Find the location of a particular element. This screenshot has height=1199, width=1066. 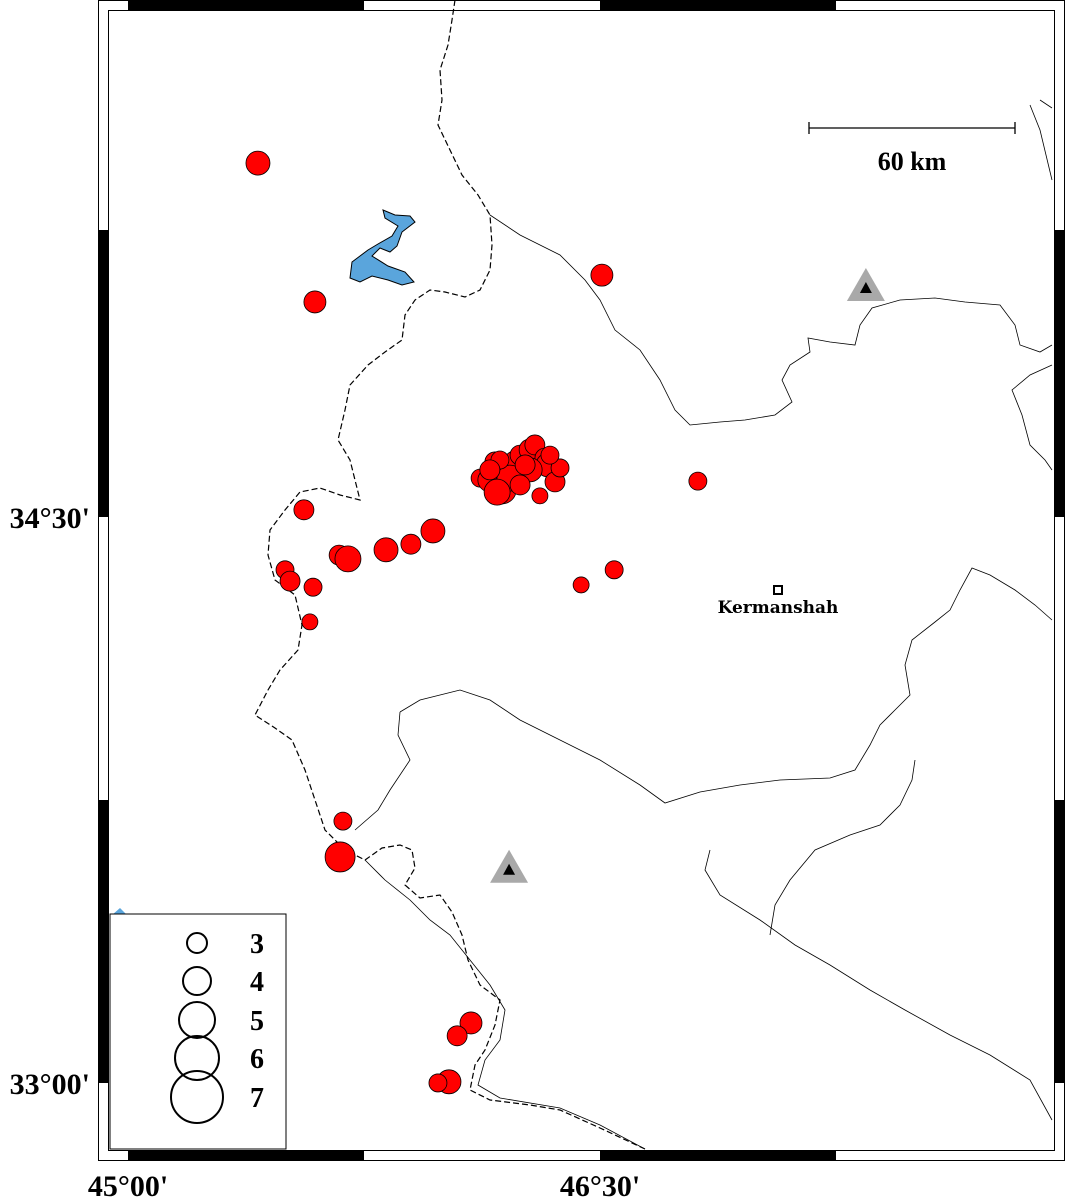

legend-label: 5 is located at coordinates (257, 1021).